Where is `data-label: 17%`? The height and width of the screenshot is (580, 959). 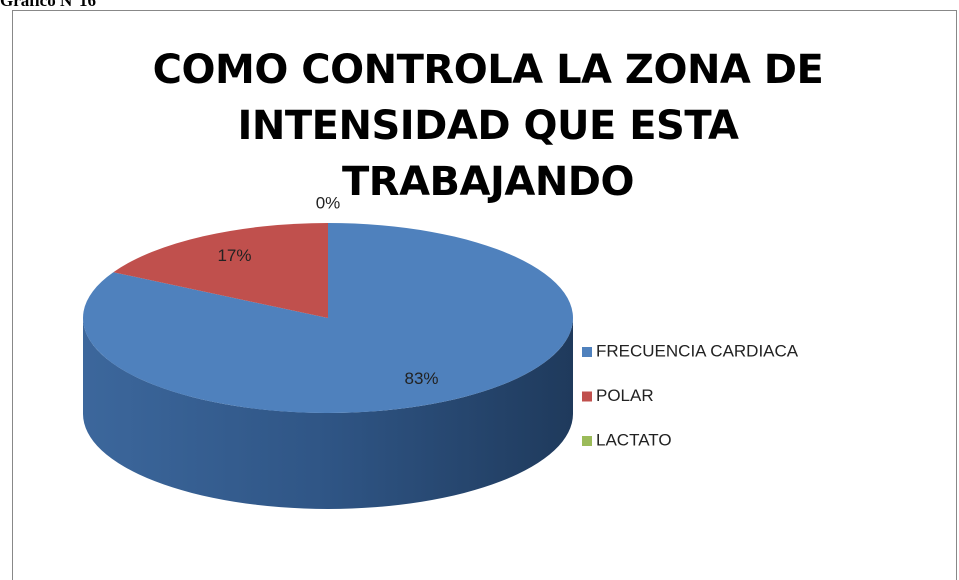 data-label: 17% is located at coordinates (234, 255).